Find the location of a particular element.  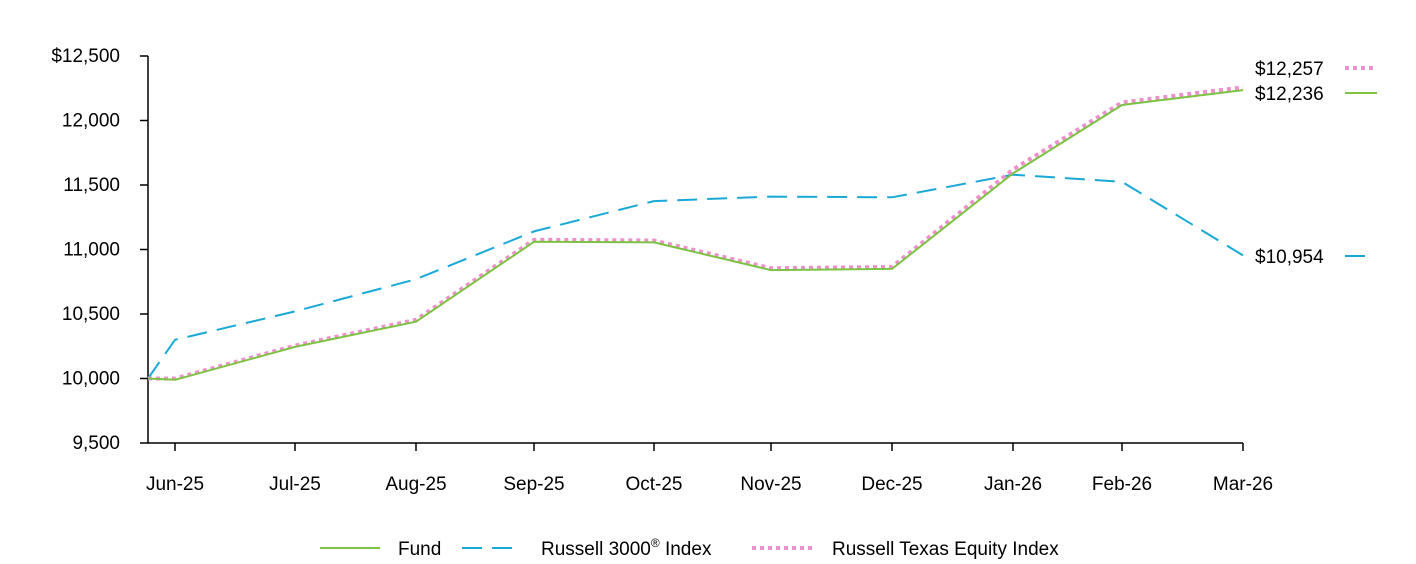

y-tick-label: 11,500 is located at coordinates (91, 185).